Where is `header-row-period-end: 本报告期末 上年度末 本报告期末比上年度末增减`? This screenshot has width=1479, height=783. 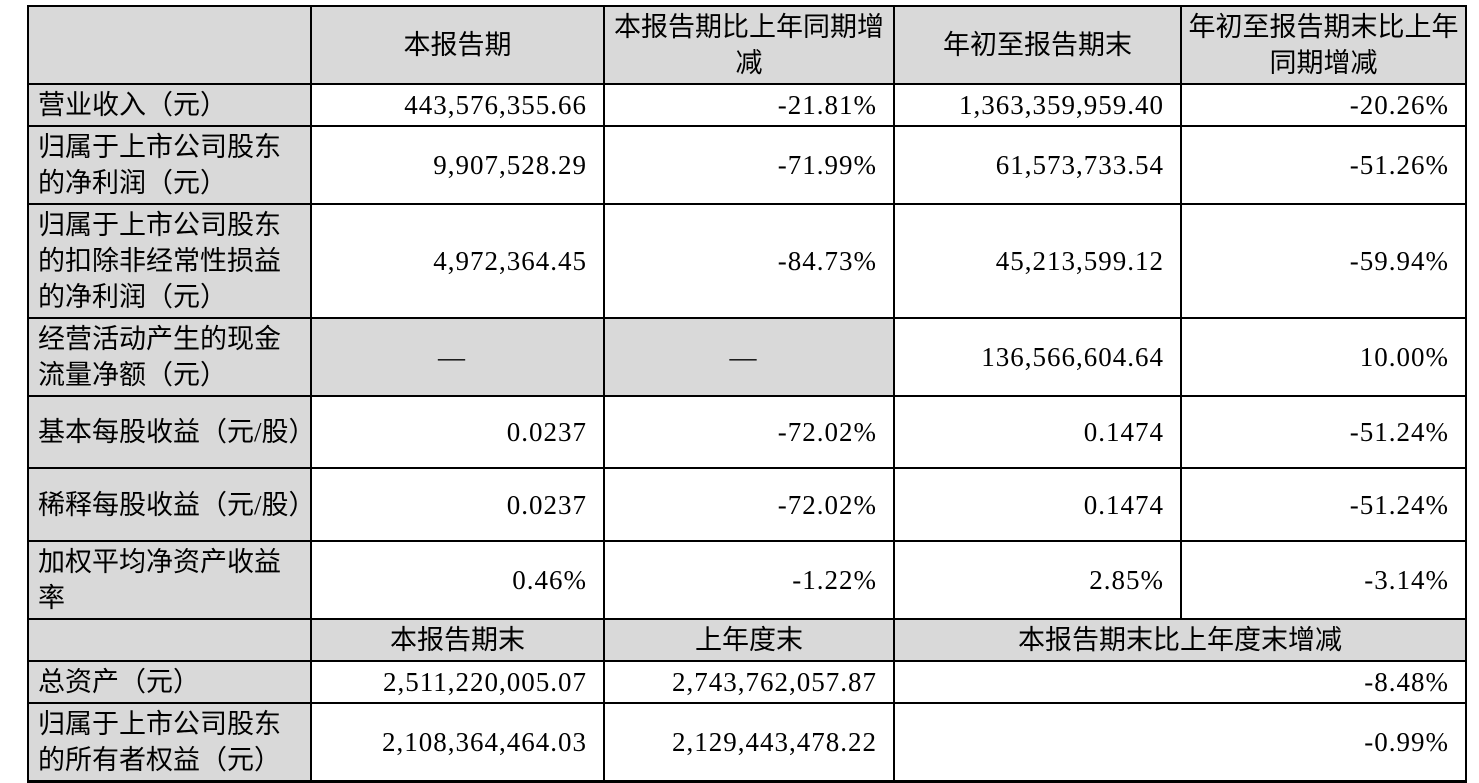 header-row-period-end: 本报告期末 上年度末 本报告期末比上年度末增减 is located at coordinates (747, 640).